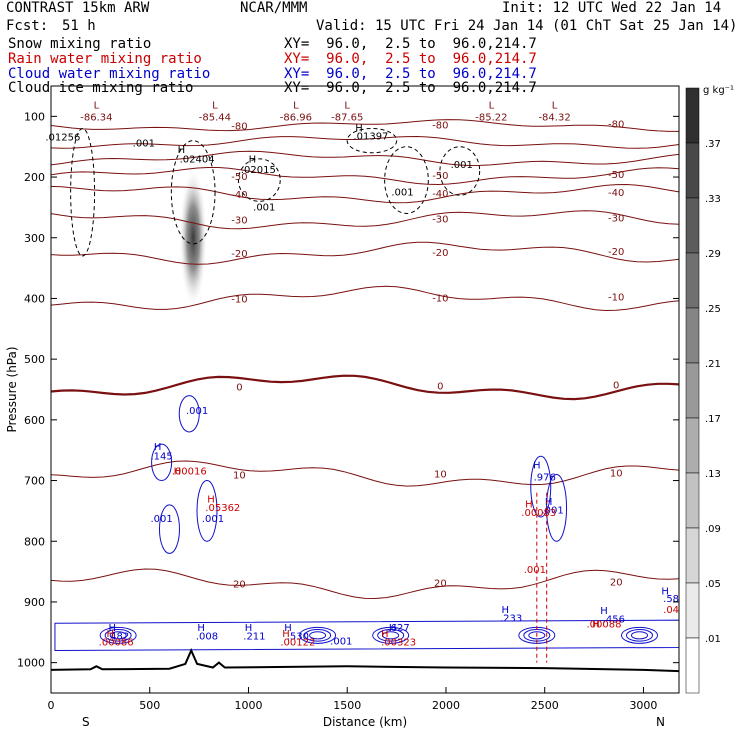 Image resolution: width=740 pixels, height=740 pixels. I want to click on y-tick-label: 600, so click(34, 420).